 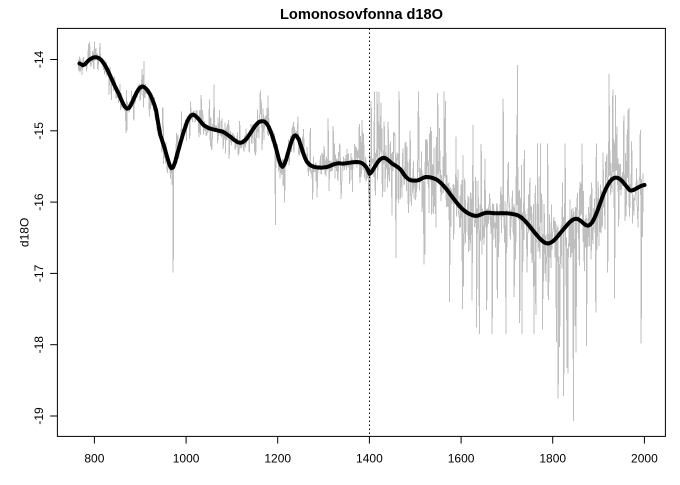 What do you see at coordinates (369, 459) in the screenshot?
I see `svg-text: 1400` at bounding box center [369, 459].